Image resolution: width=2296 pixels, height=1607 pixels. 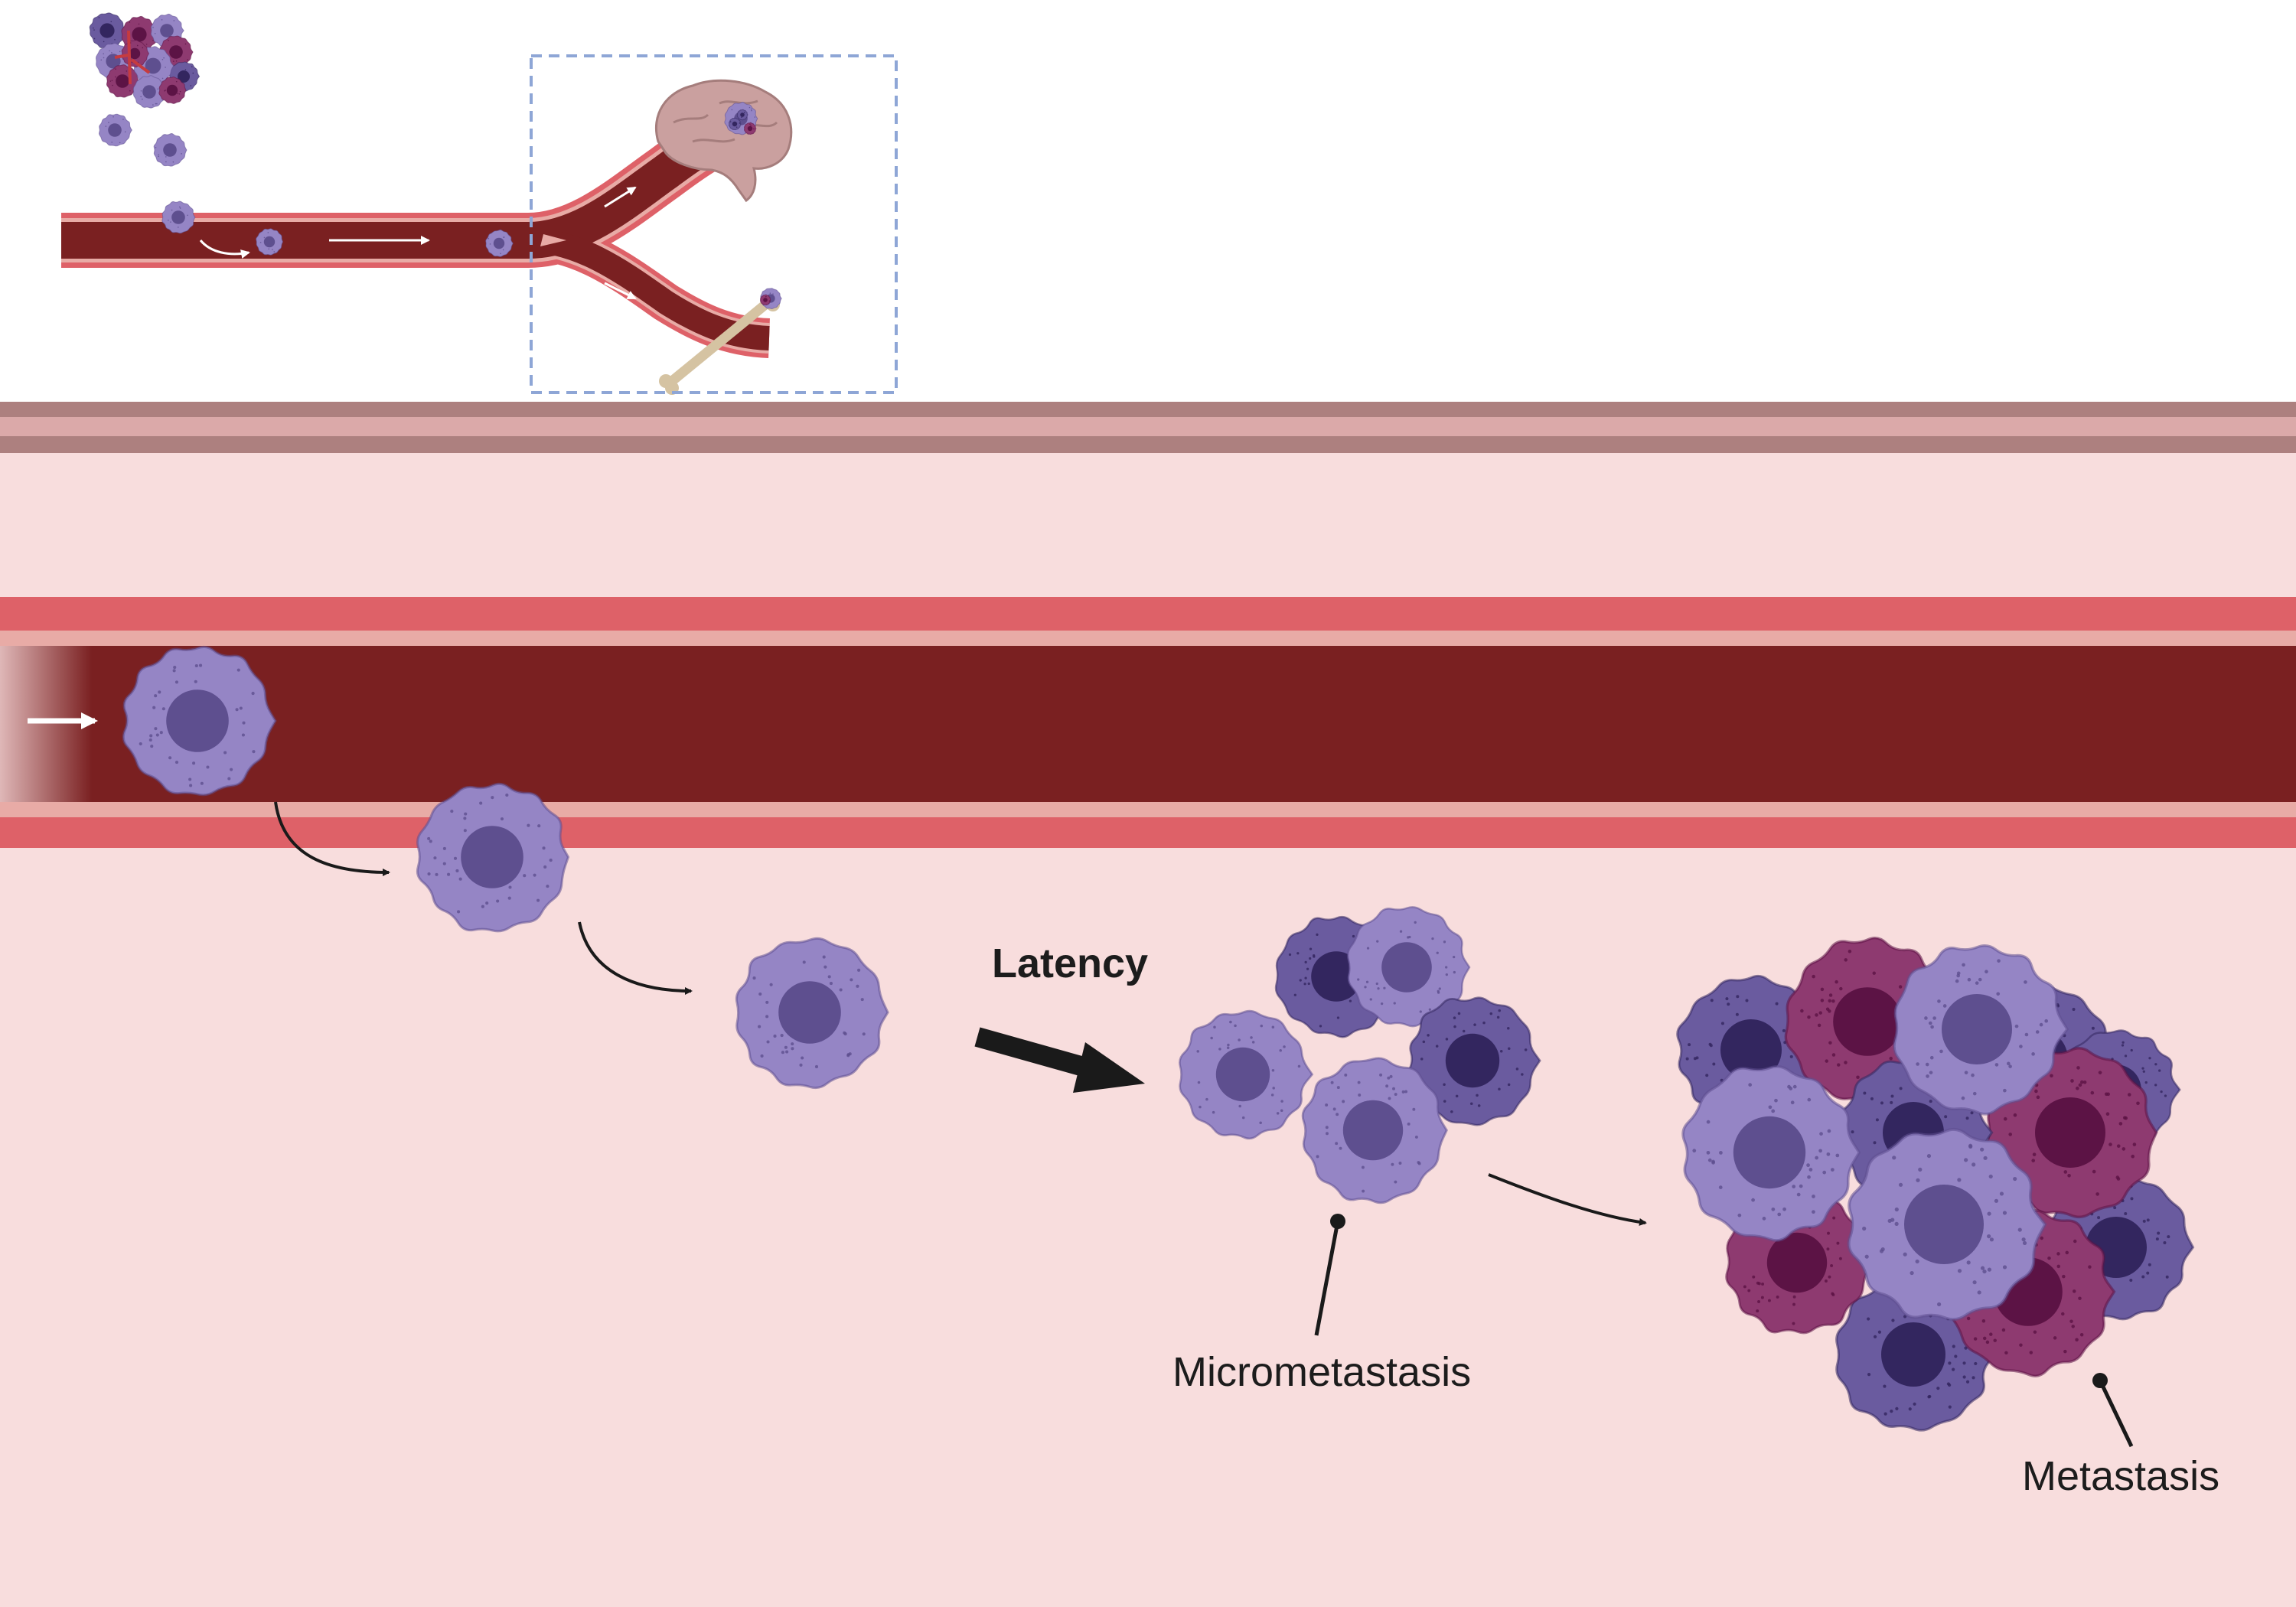 I want to click on selection-box, so click(x=714, y=224).